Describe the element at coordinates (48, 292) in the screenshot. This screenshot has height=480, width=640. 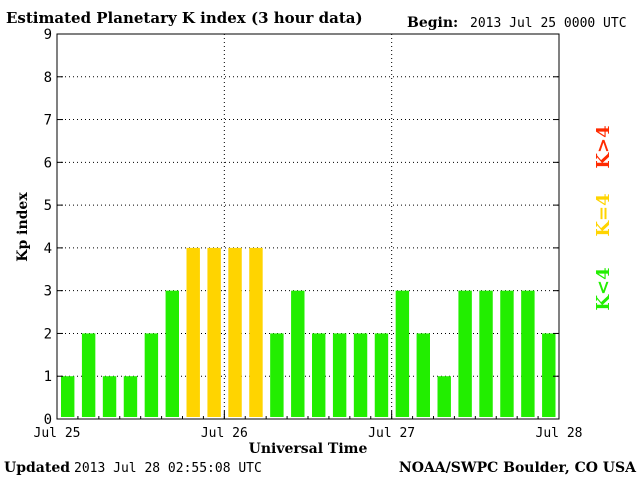
I see `y-tick-label: 3` at that location.